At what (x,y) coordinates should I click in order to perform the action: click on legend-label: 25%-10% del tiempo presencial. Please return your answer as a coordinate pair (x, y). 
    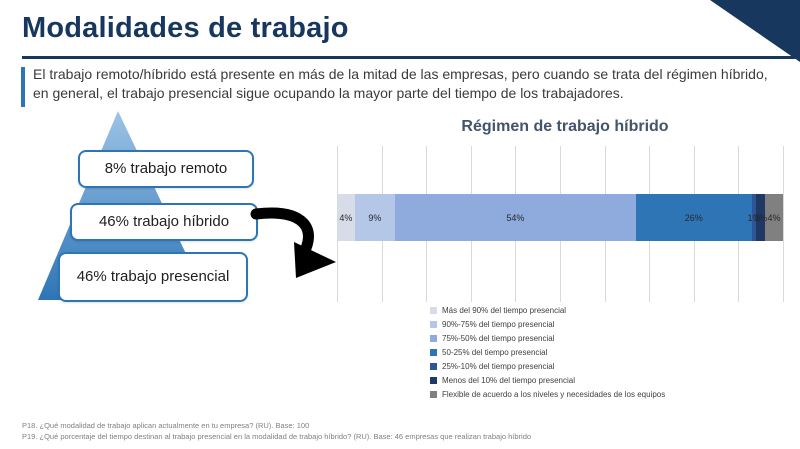
    Looking at the image, I should click on (498, 366).